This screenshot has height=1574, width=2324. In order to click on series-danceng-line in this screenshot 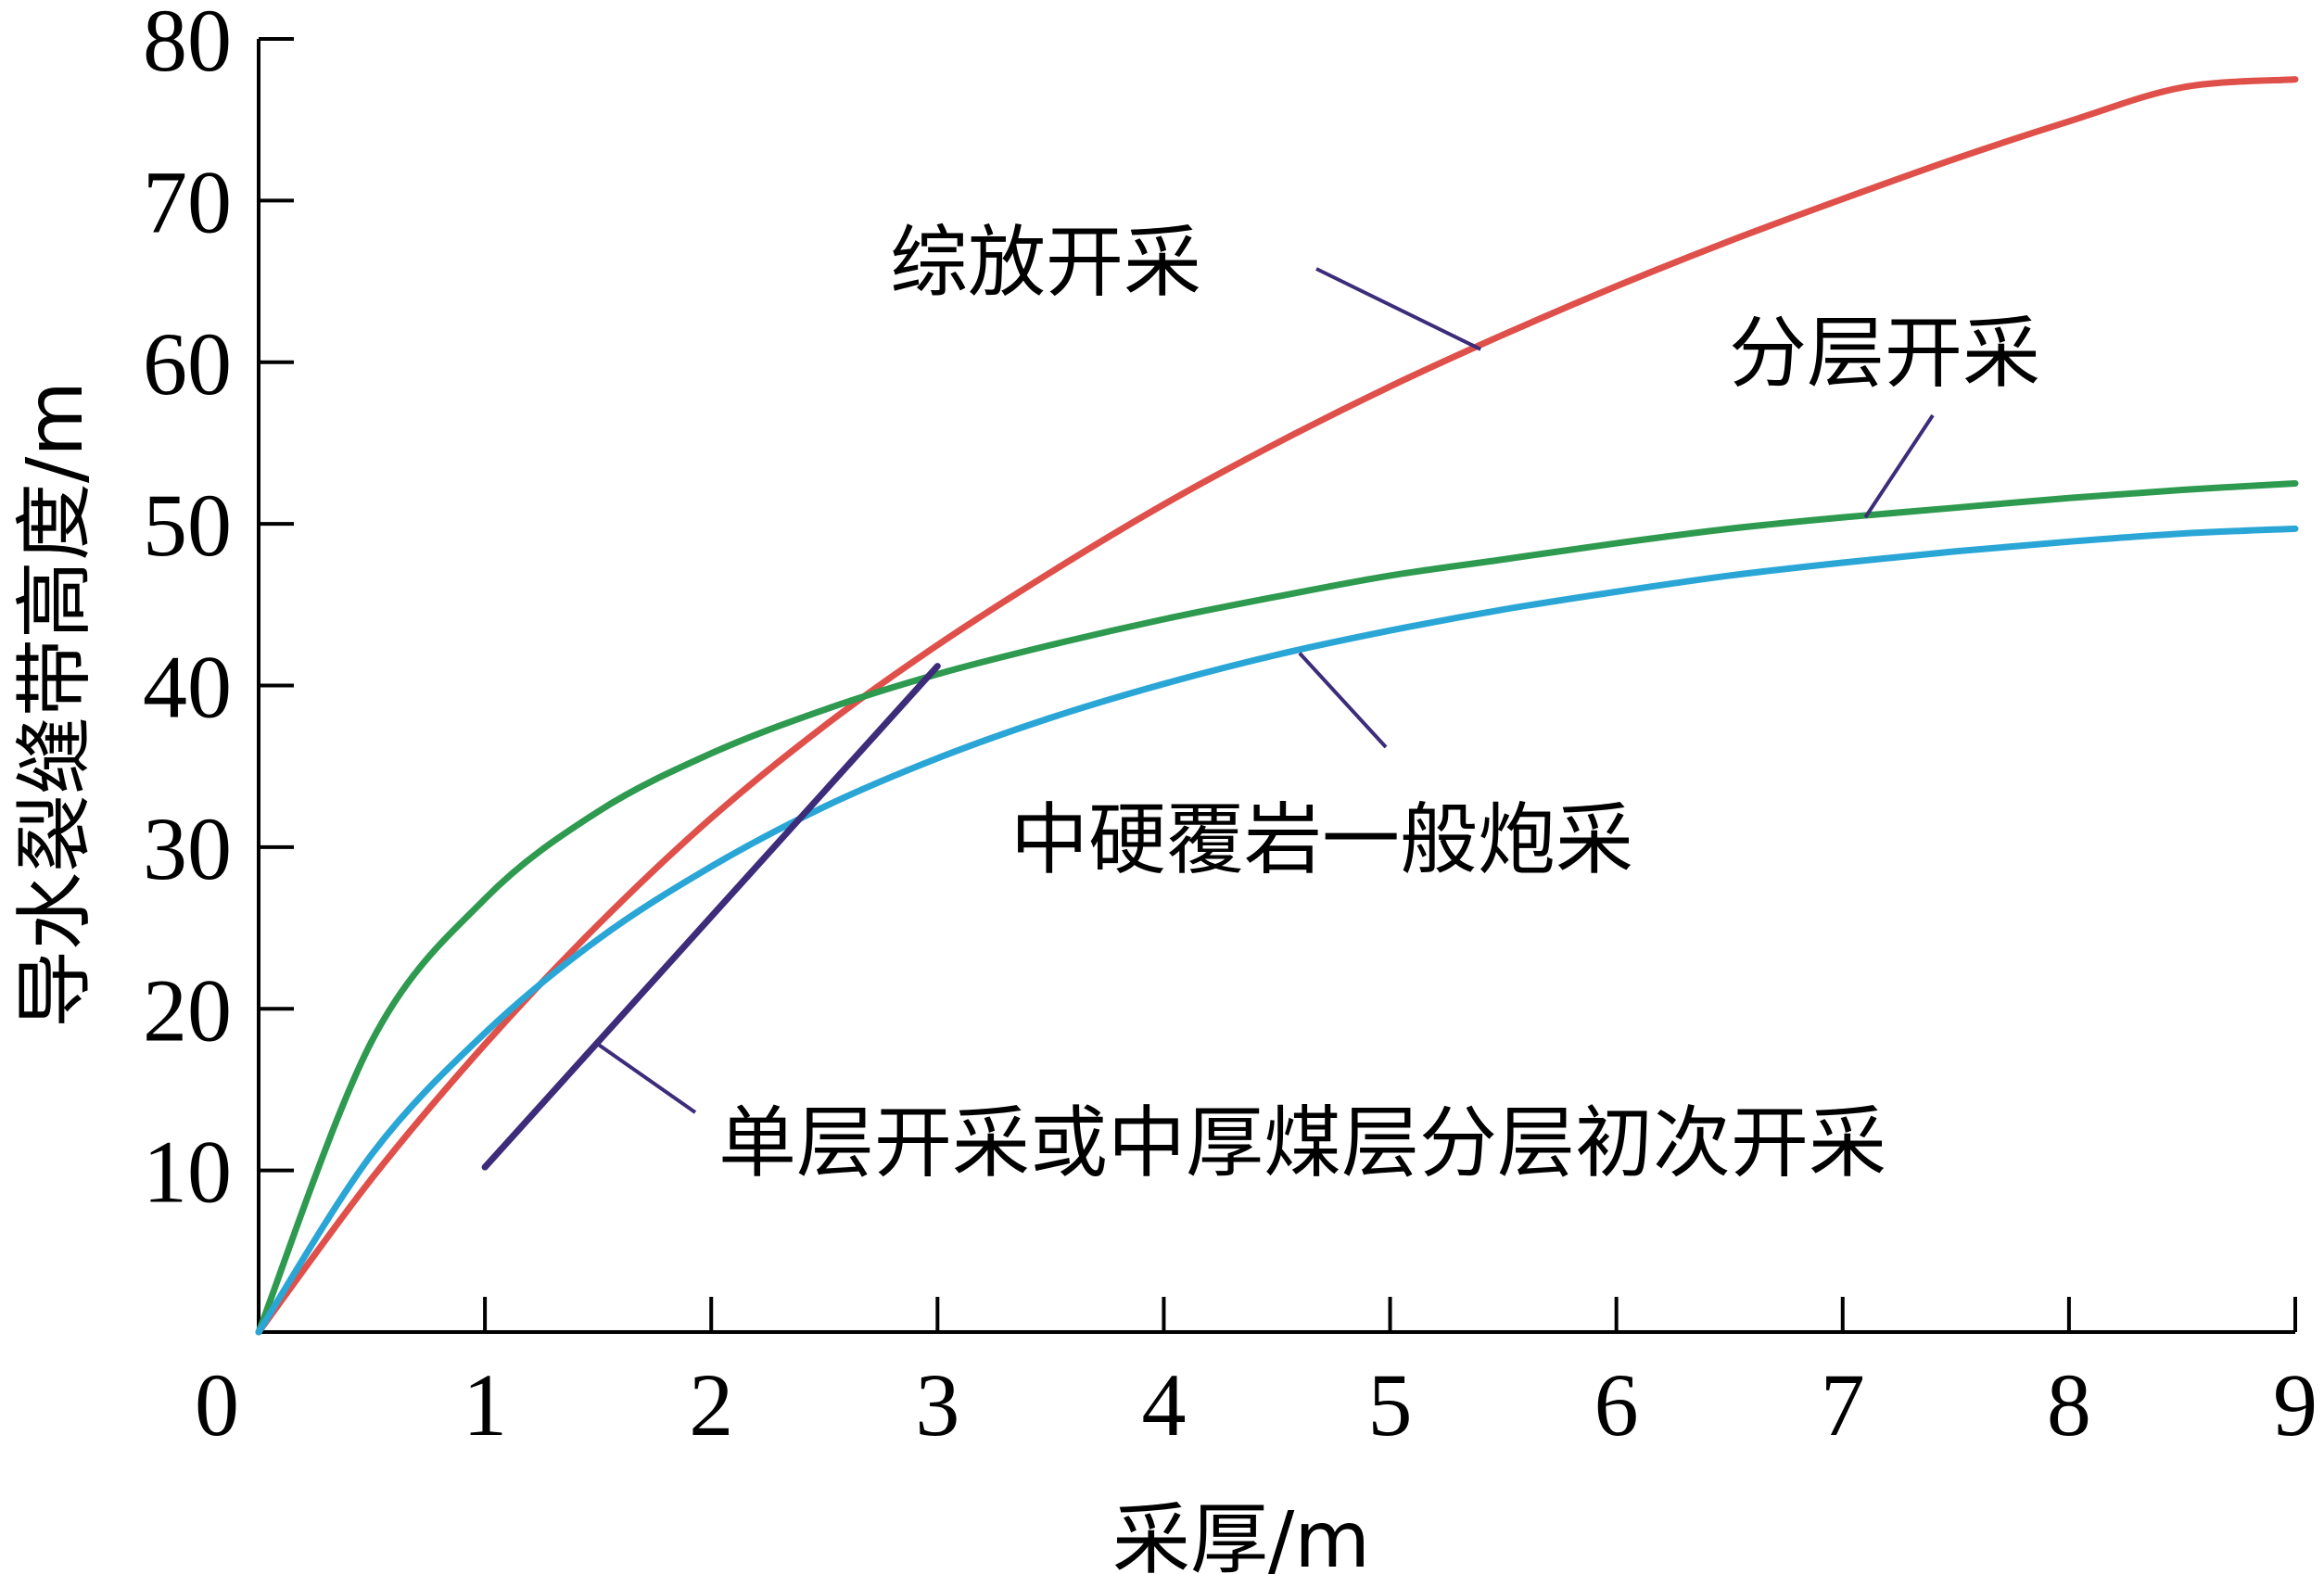, I will do `click(711, 917)`.